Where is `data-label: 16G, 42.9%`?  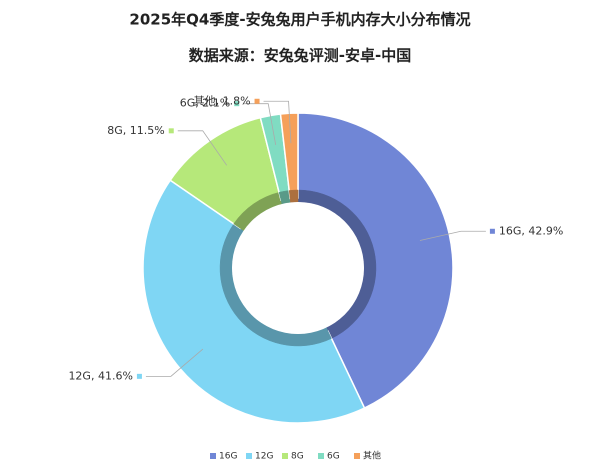
data-label: 16G, 42.9% is located at coordinates (531, 230).